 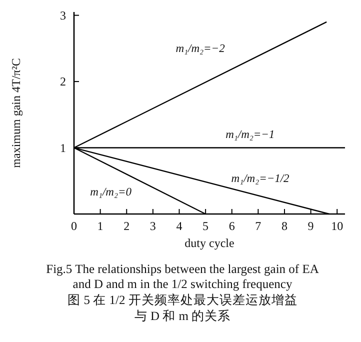 What do you see at coordinates (179, 226) in the screenshot?
I see `x-tick-label: 4` at bounding box center [179, 226].